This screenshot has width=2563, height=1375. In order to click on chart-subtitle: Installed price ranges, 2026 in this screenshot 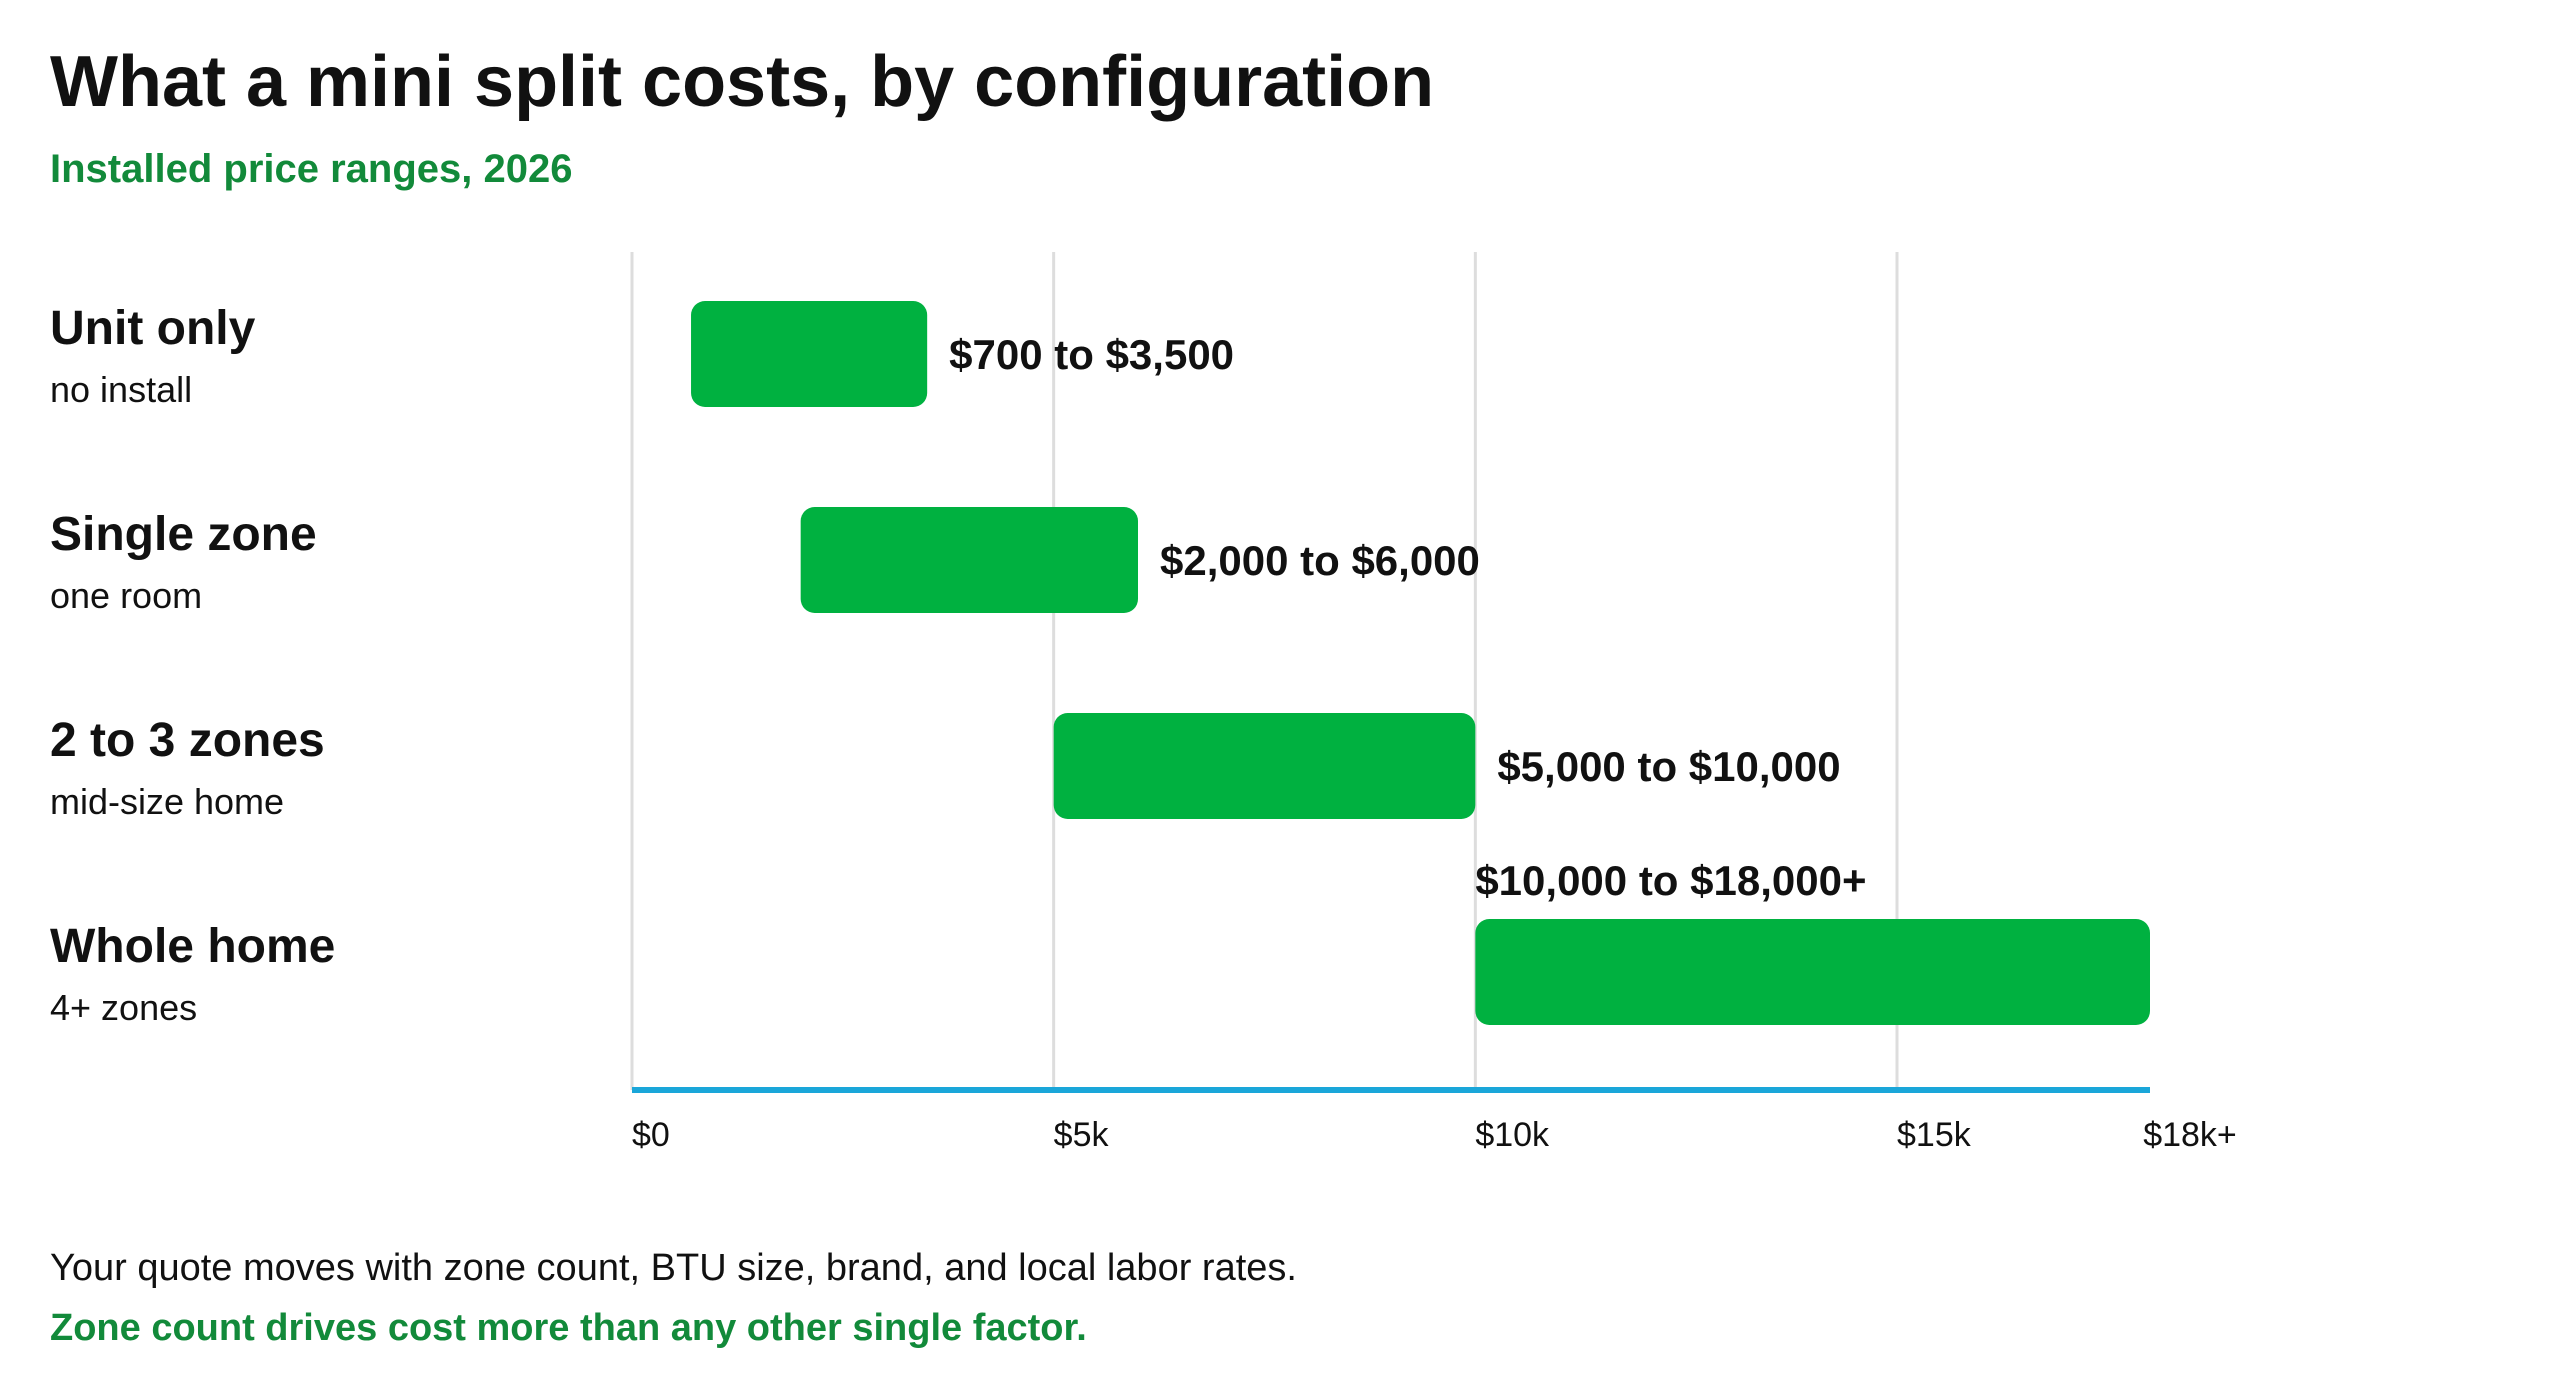, I will do `click(311, 169)`.